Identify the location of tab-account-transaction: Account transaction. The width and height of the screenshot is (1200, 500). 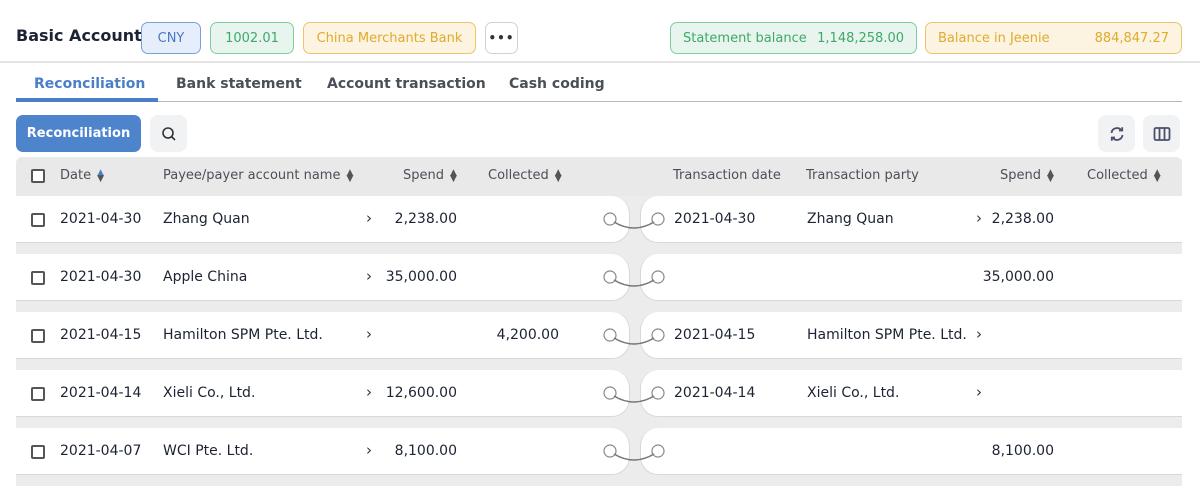
(406, 84).